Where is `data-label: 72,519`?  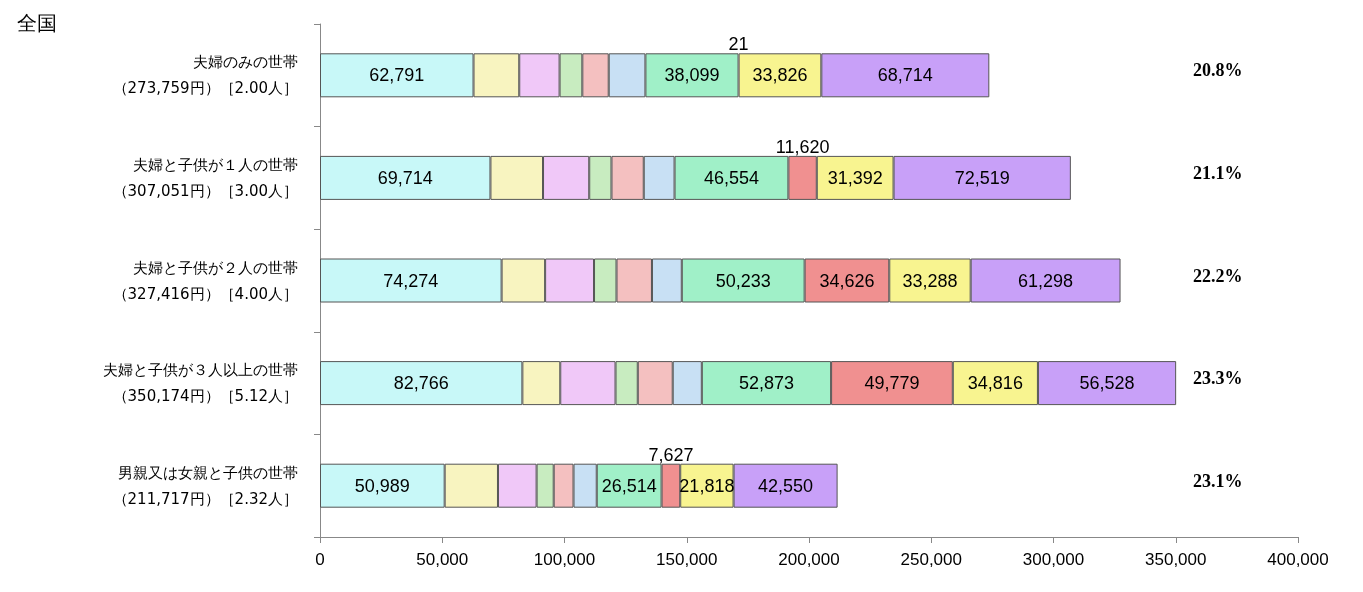 data-label: 72,519 is located at coordinates (982, 177).